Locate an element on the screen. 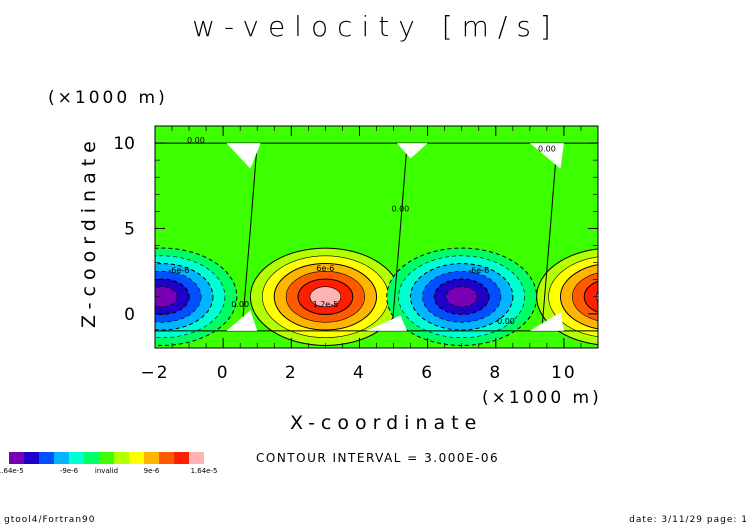  x-tick-label: 6 is located at coordinates (427, 373).